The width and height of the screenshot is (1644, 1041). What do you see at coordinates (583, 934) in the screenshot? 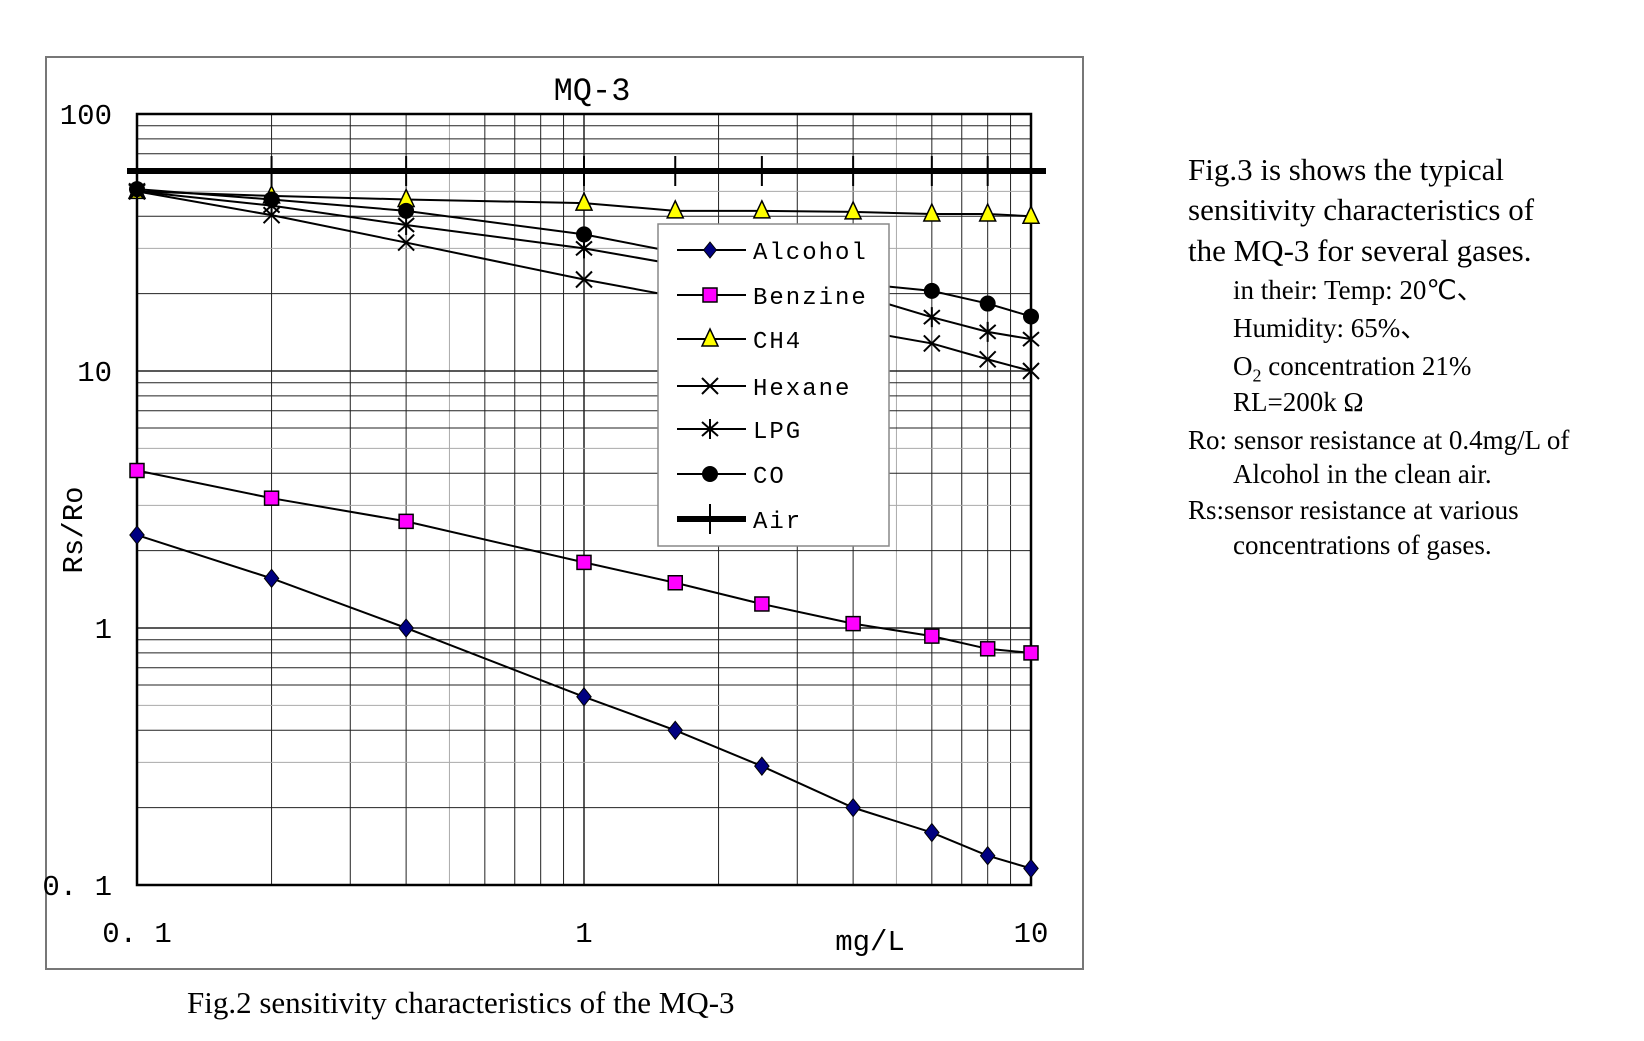
I see `x-tick-label: 1` at bounding box center [583, 934].